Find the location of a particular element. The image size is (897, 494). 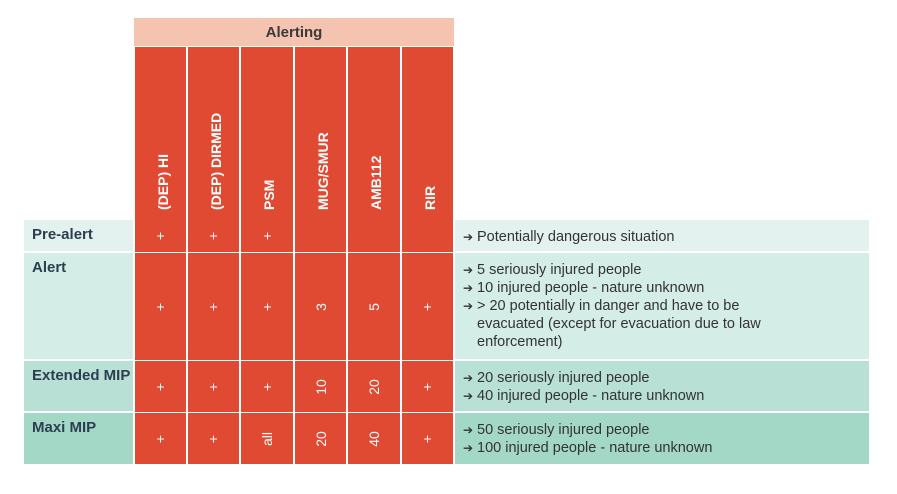

list-item: ➔ 100 injured people - nature unknown is located at coordinates (588, 448).